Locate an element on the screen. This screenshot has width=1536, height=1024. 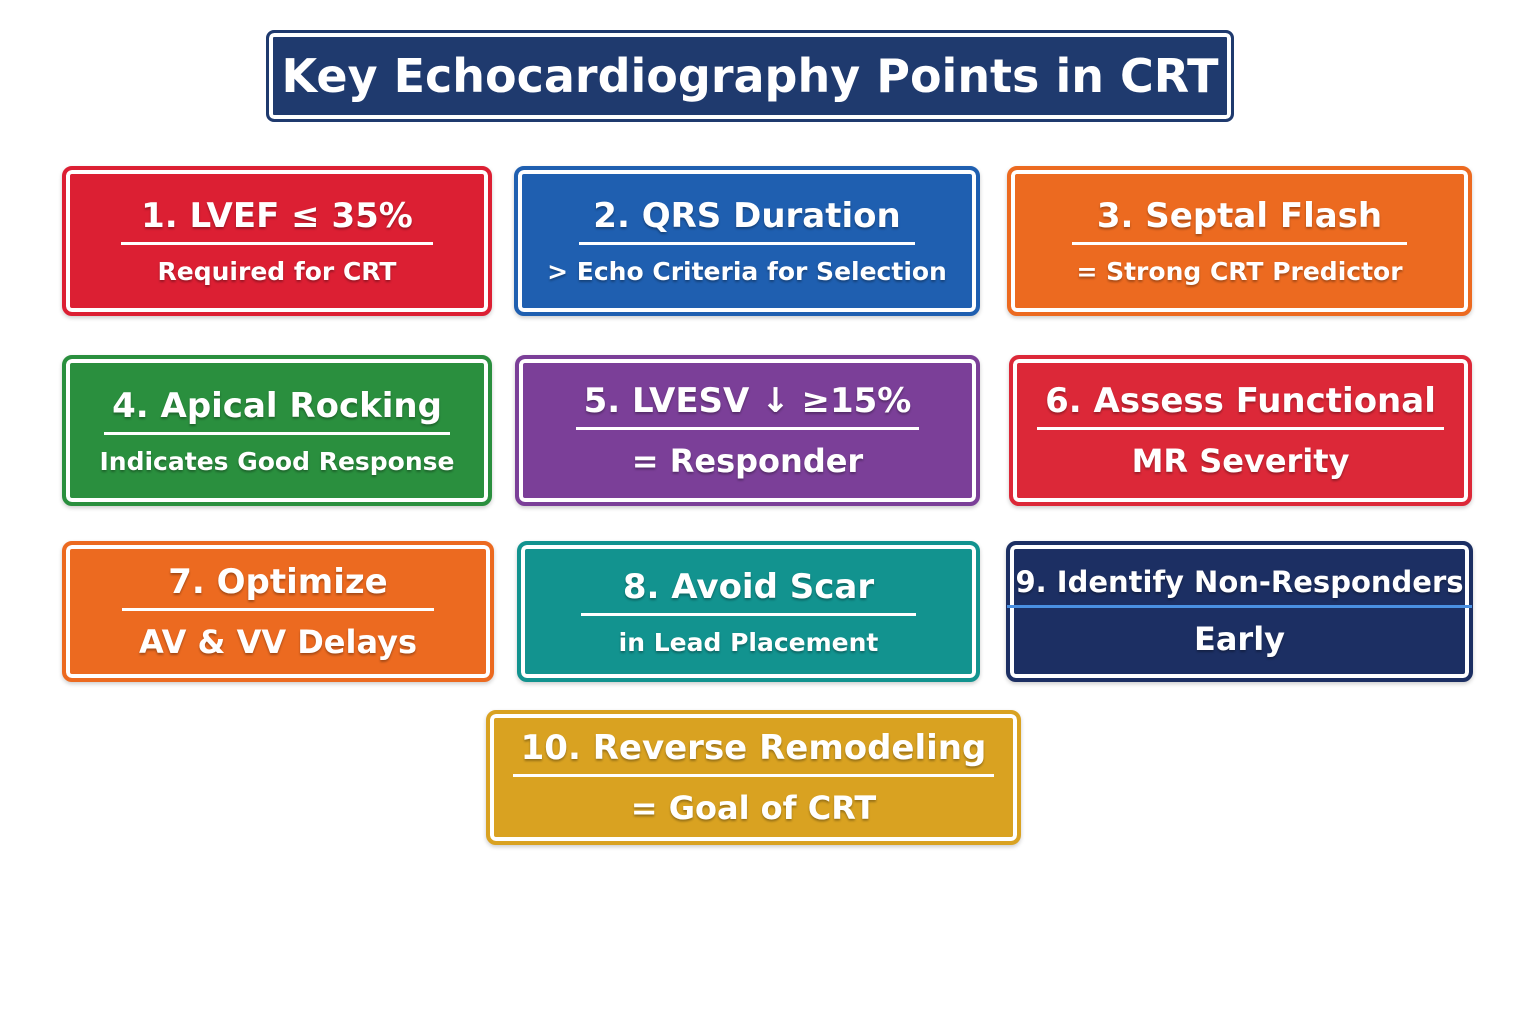
card: 3. Septal Flash = Strong CRT Predictor is located at coordinates (1239, 241).